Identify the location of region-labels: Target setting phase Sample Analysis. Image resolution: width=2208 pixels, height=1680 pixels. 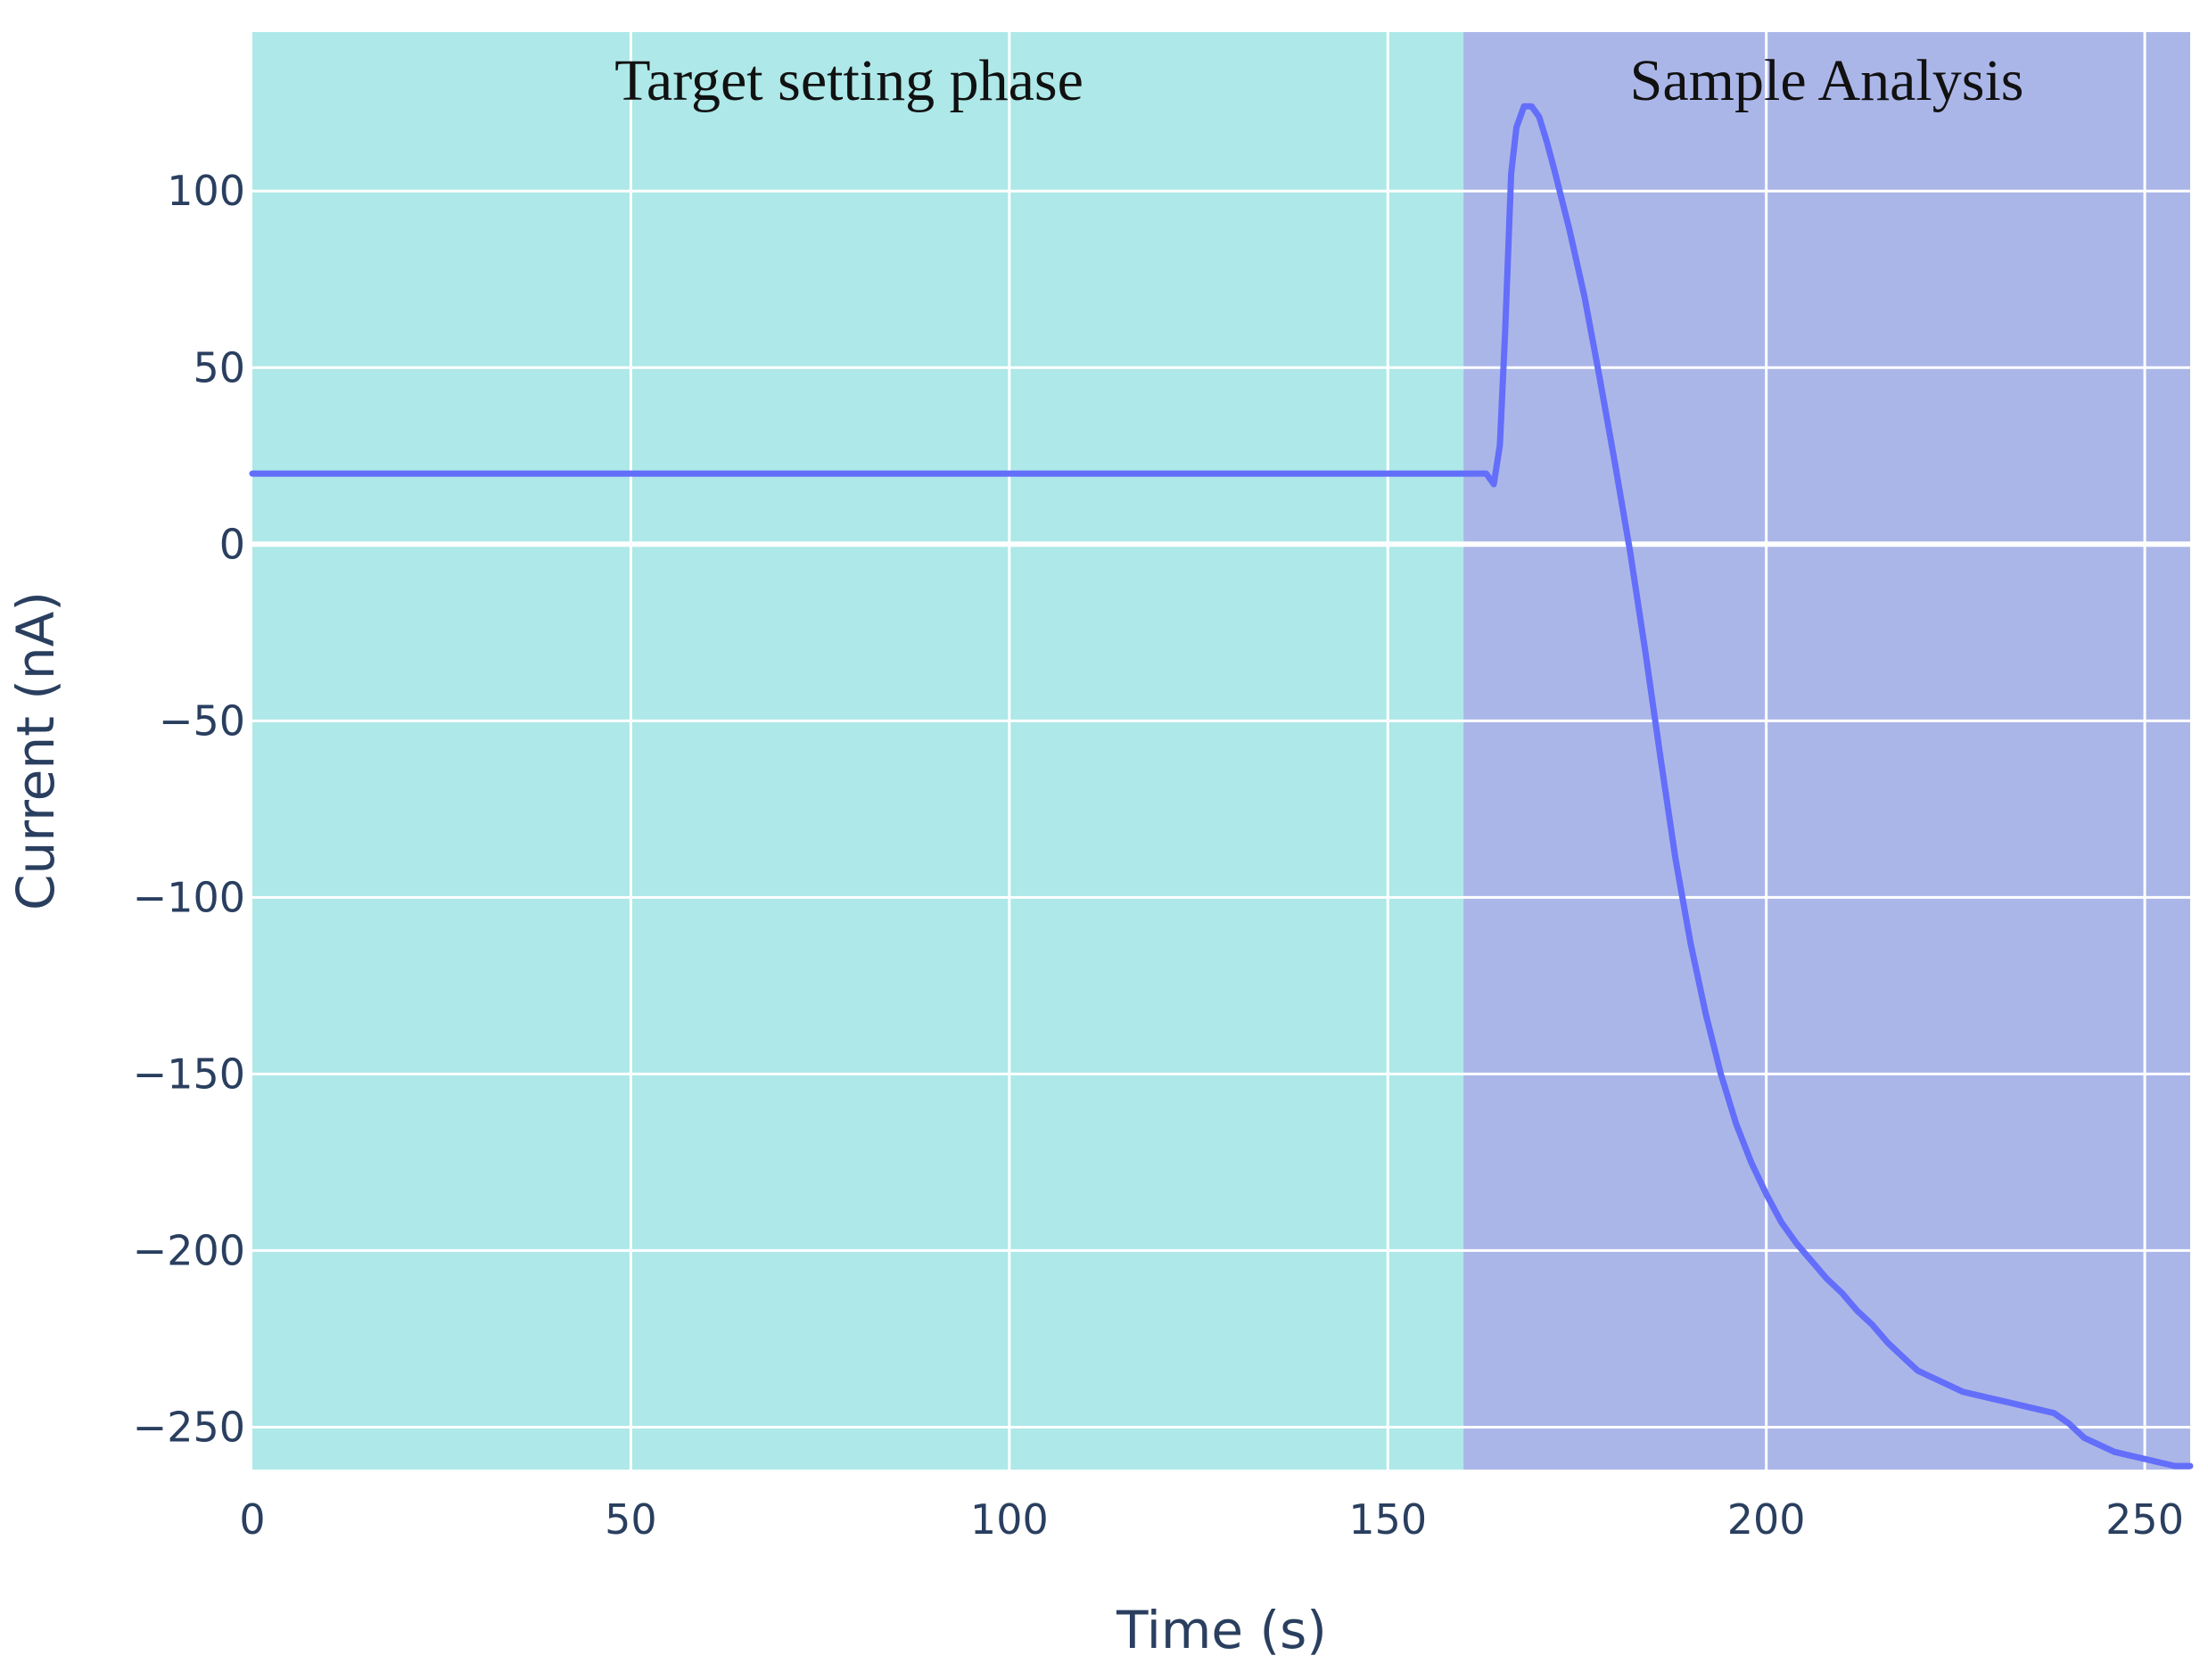
(1318, 81).